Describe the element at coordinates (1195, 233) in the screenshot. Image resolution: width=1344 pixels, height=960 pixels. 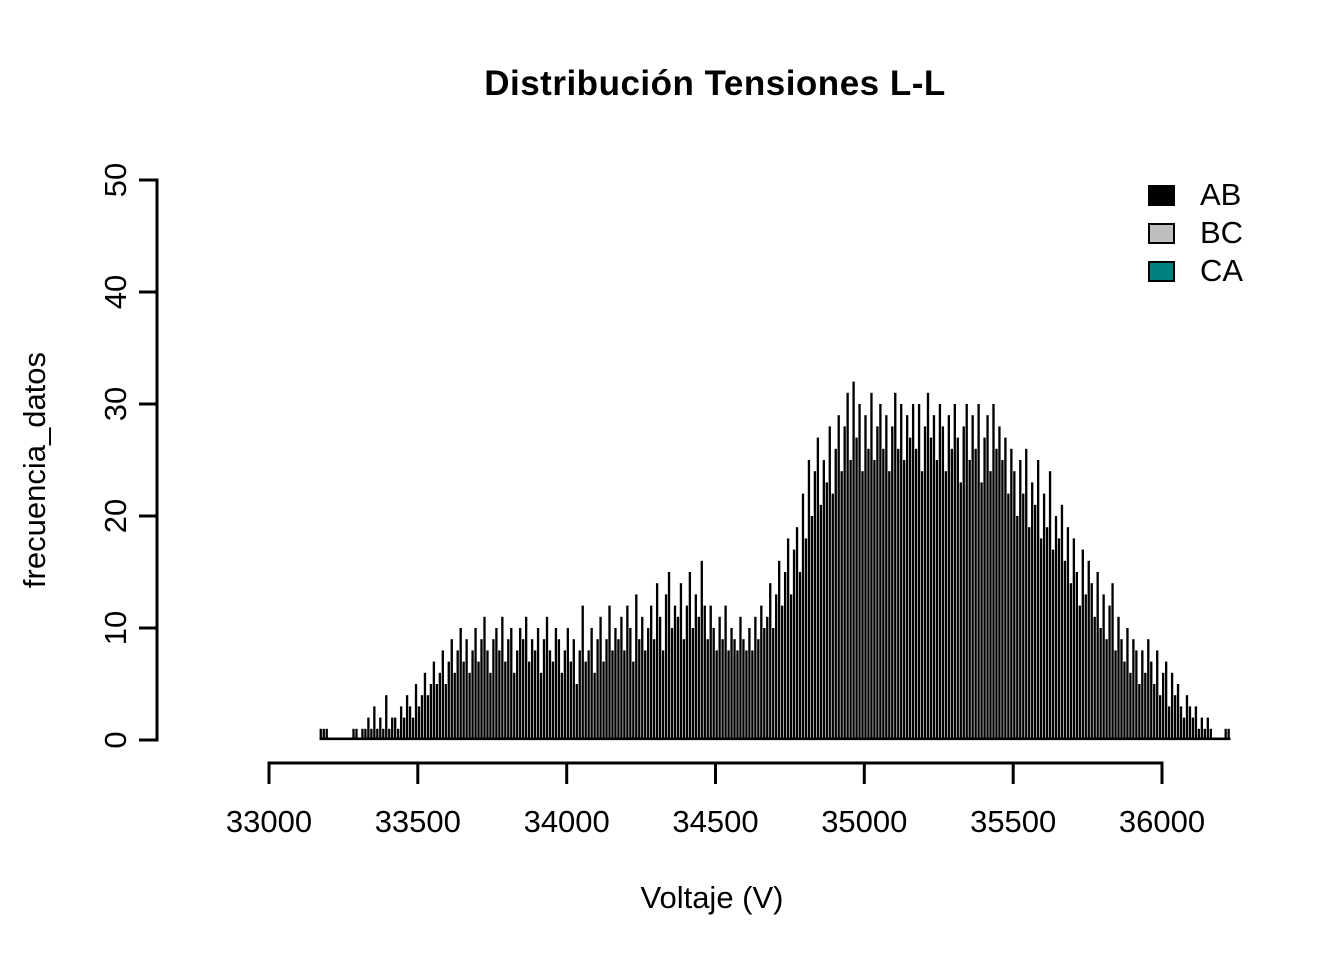
I see `legend-item-bc: BC` at that location.